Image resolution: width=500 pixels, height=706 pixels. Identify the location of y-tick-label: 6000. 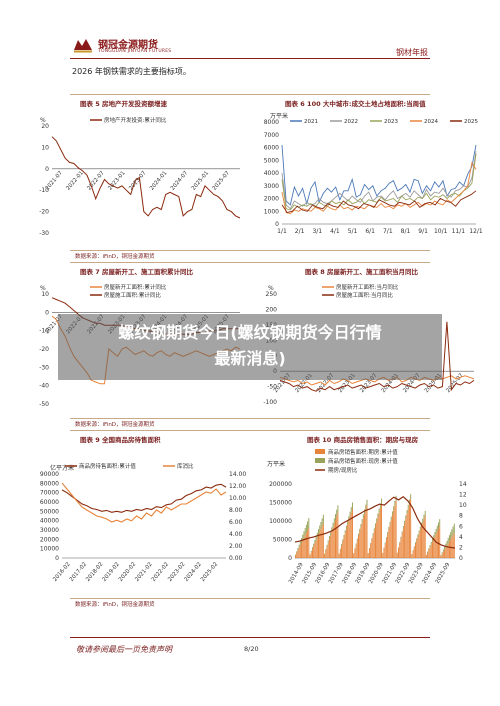
(271, 148).